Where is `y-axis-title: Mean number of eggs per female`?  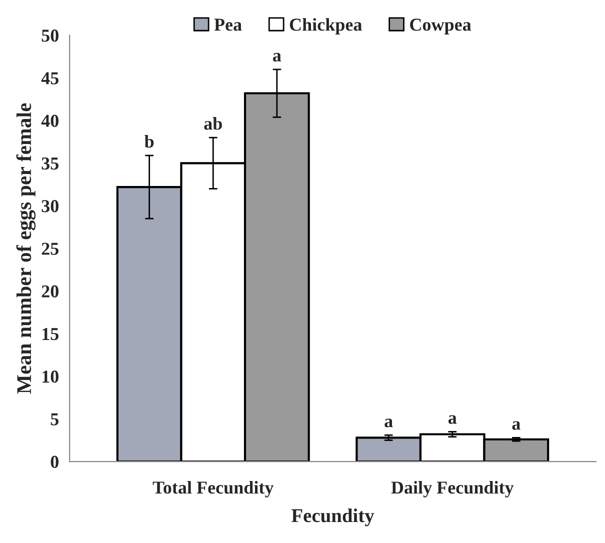 y-axis-title: Mean number of eggs per female is located at coordinates (26, 248).